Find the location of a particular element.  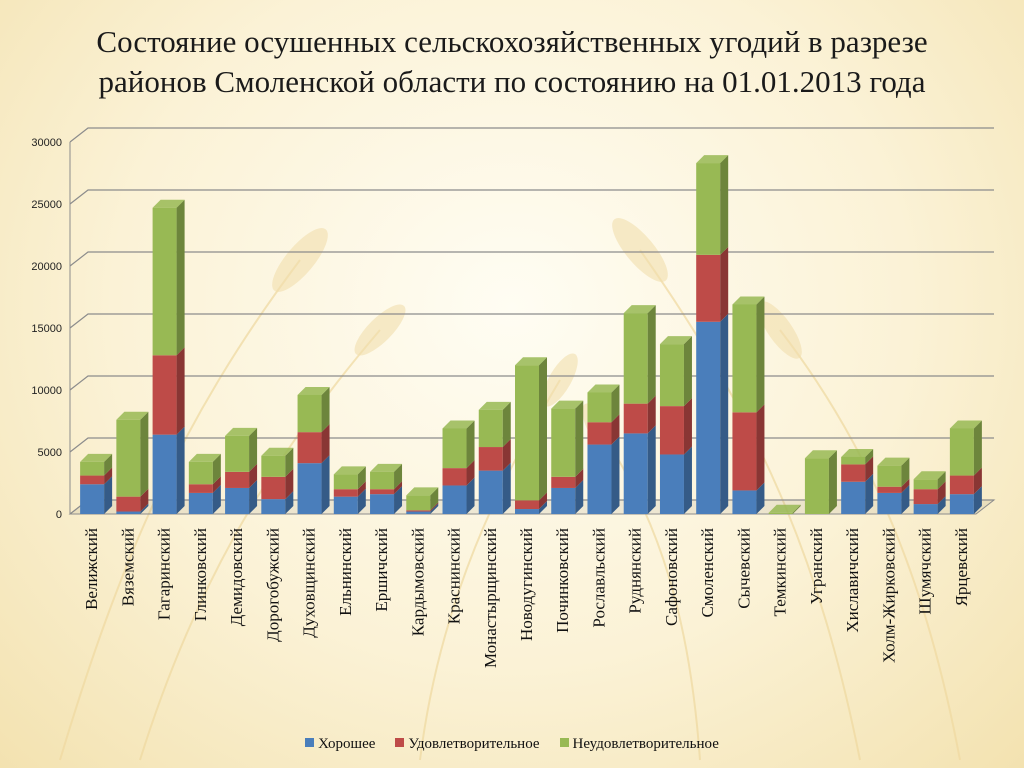

y-tick-label: 5000 is located at coordinates (50, 453).